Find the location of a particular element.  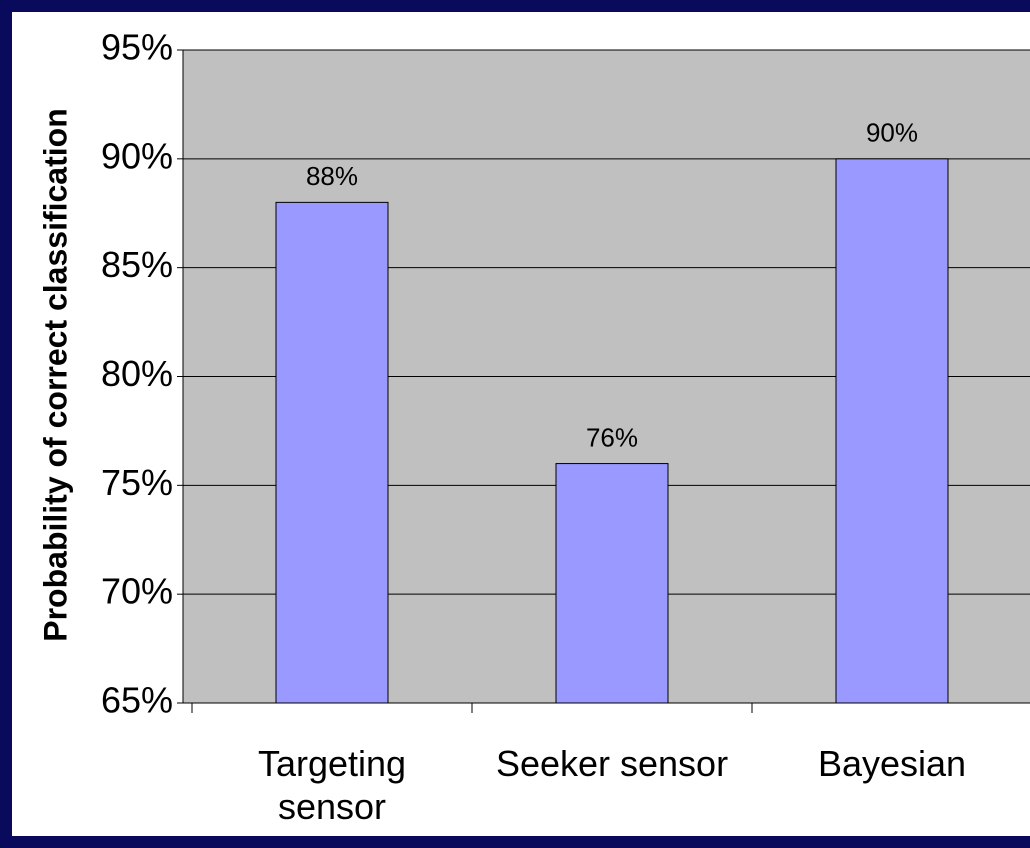

x-tick-label: Targeting sensor is located at coordinates (332, 785).